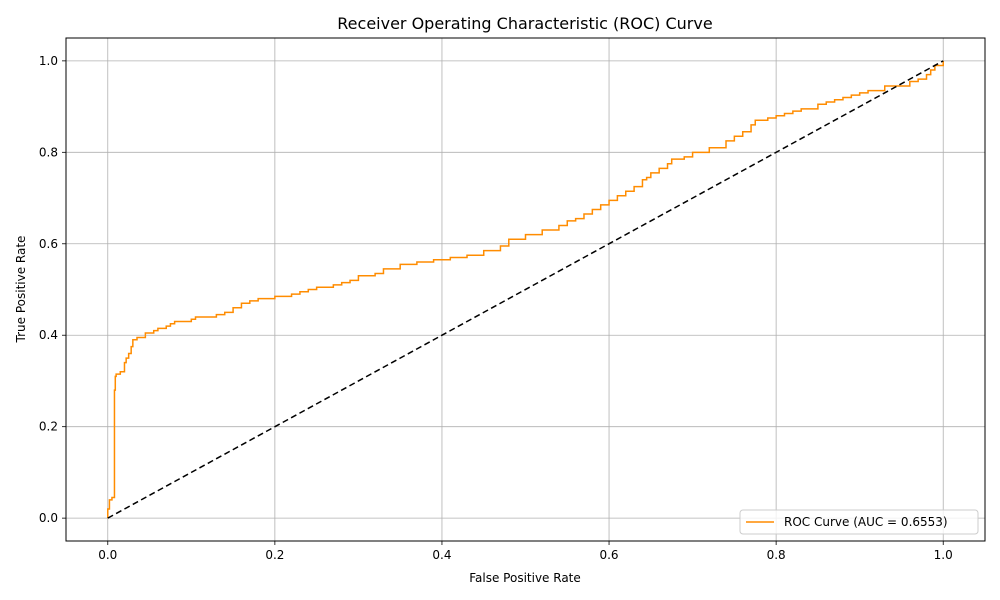 The width and height of the screenshot is (1000, 600). I want to click on x-tick-label: 0.4, so click(441, 555).